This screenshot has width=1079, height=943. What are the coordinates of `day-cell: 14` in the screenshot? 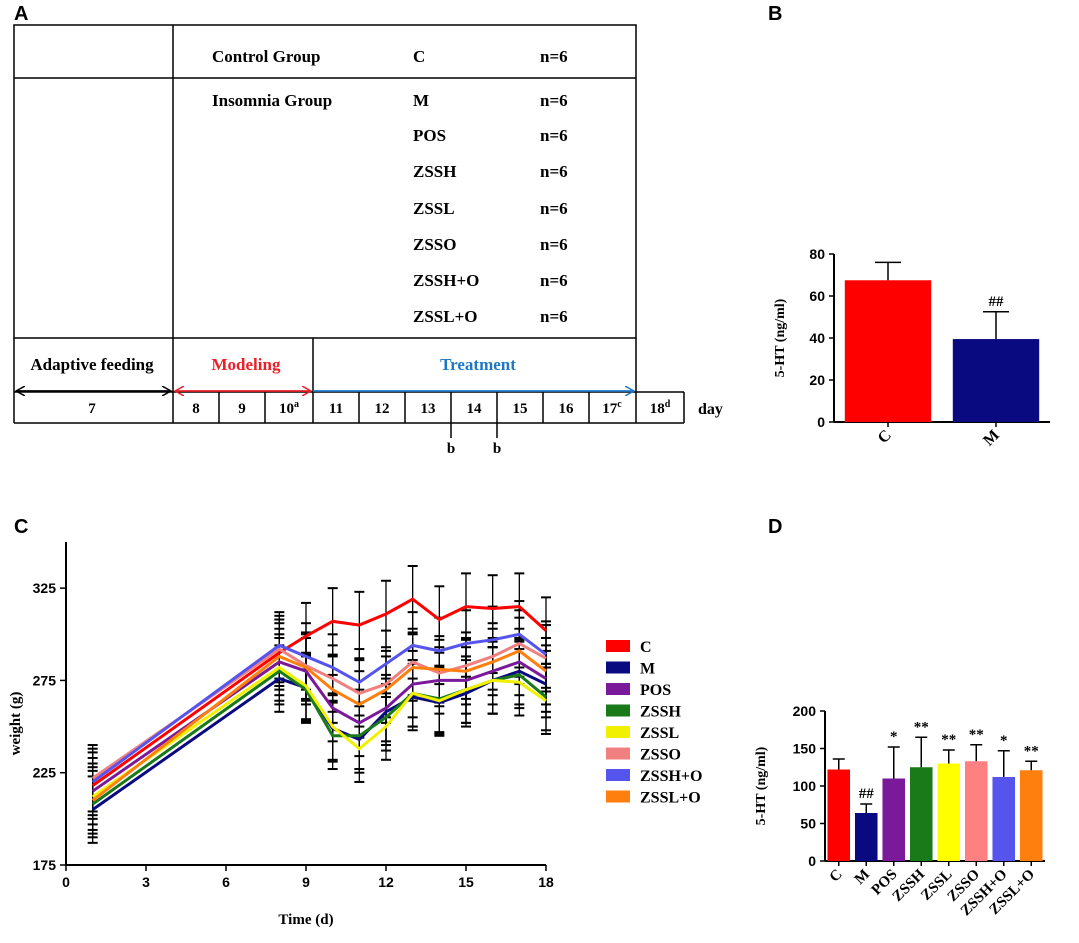 It's located at (475, 409).